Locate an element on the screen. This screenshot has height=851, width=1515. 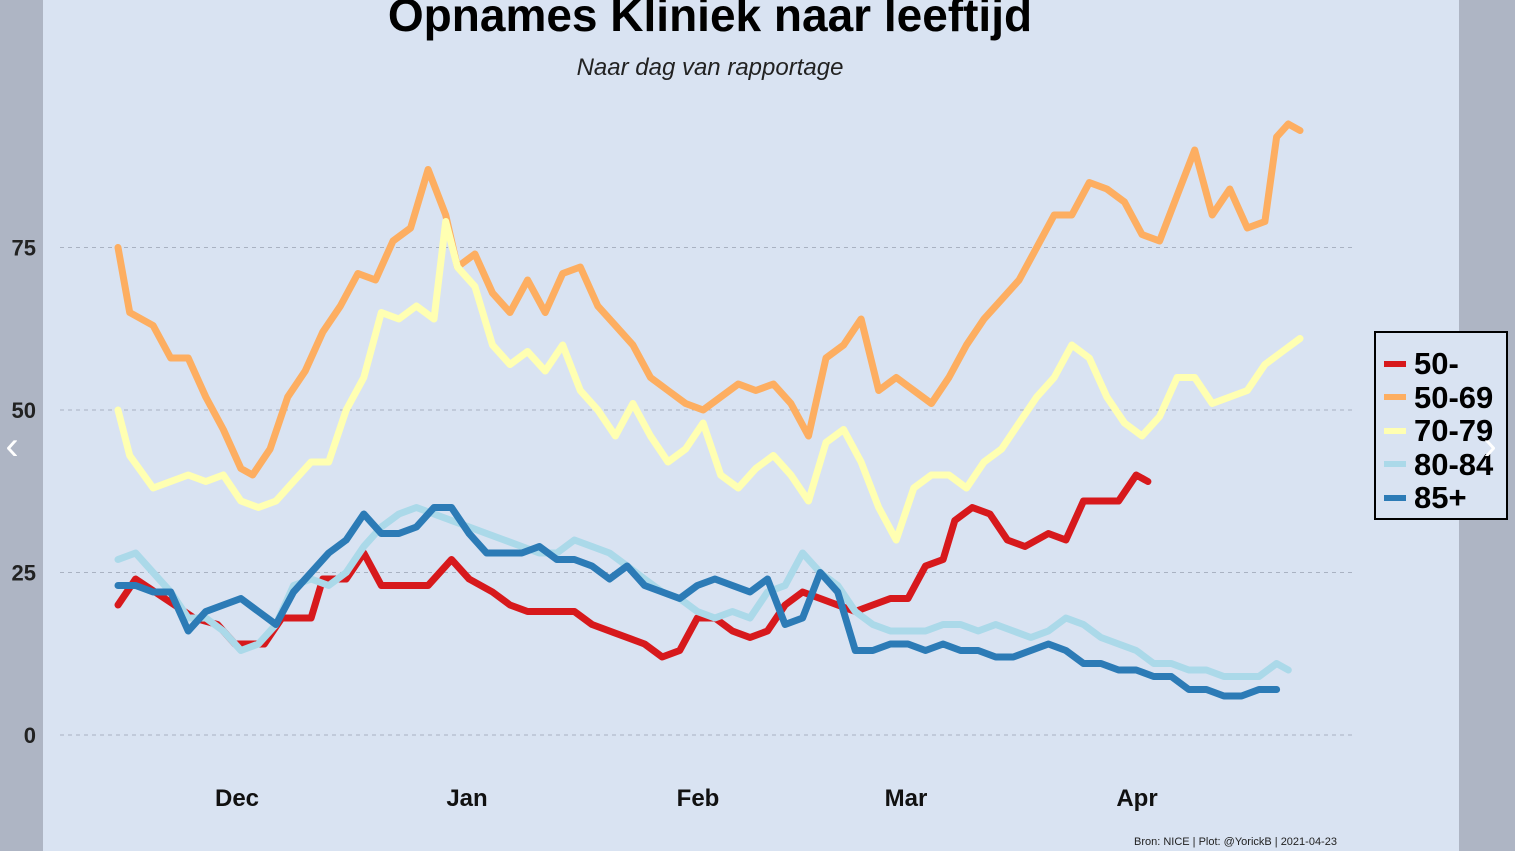
y-tick-label: 0 is located at coordinates (30, 735).